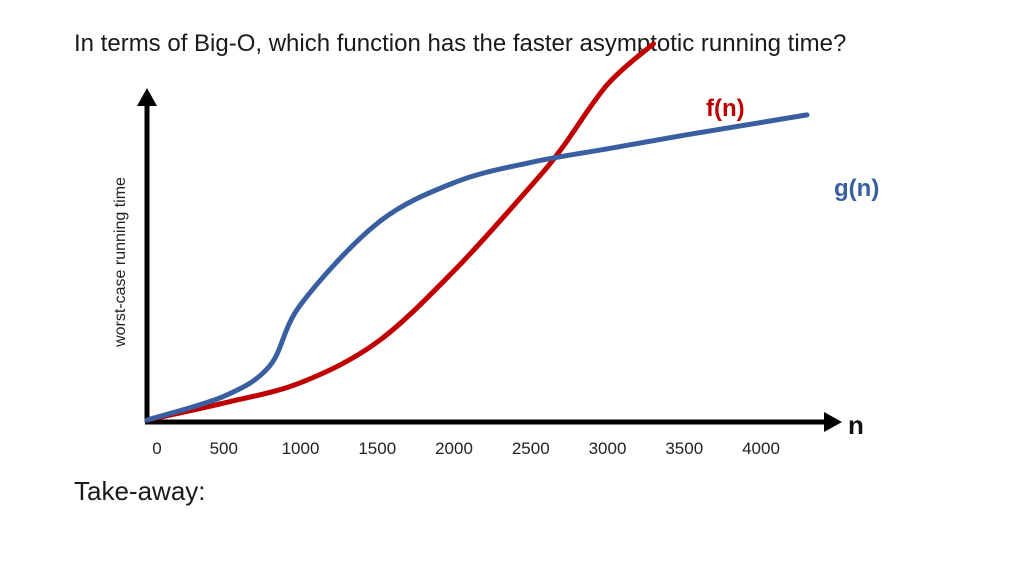  Describe the element at coordinates (147, 97) in the screenshot. I see `y-axis-arrow-icon` at that location.